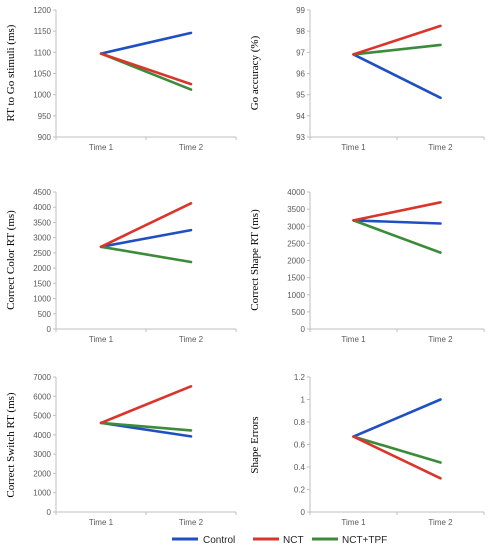 This screenshot has height=550, width=500. Describe the element at coordinates (42, 416) in the screenshot. I see `y-tick-label: 5000` at that location.